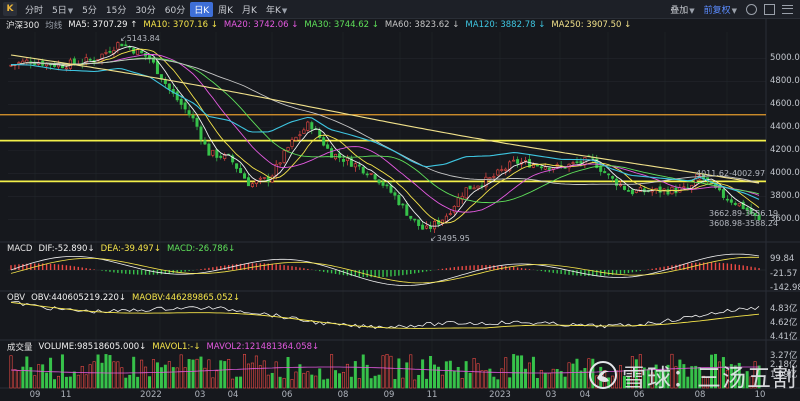  I want to click on toolbar-right: 叠加▼ 前复权▼, so click(735, 9).